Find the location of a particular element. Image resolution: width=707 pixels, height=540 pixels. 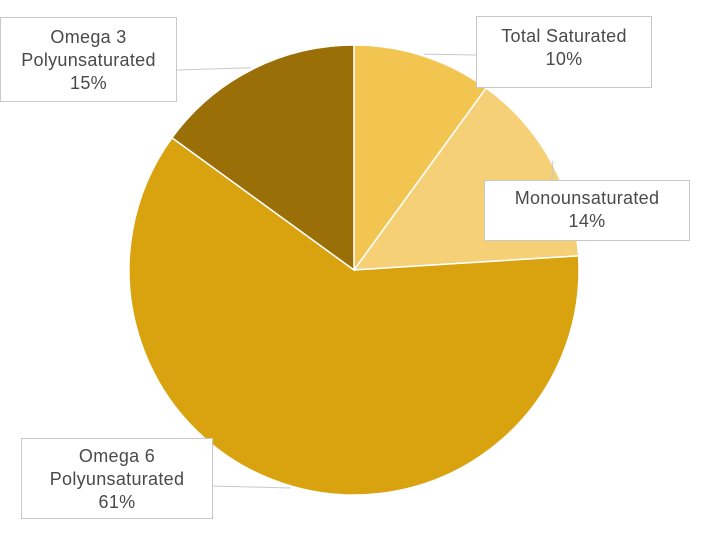

callout-percent: 61% is located at coordinates (117, 502).